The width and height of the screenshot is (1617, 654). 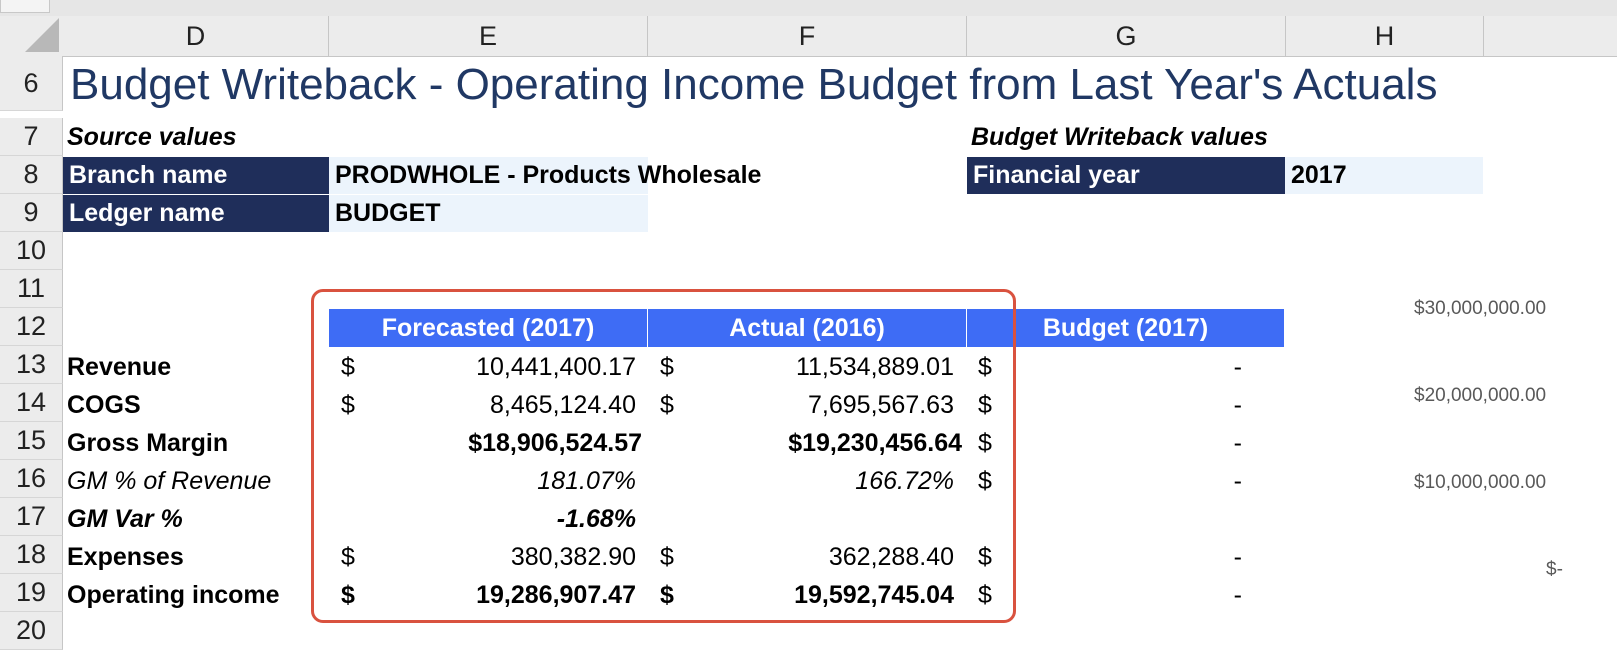 I want to click on row-label-expenses: Expenses, so click(x=125, y=556).